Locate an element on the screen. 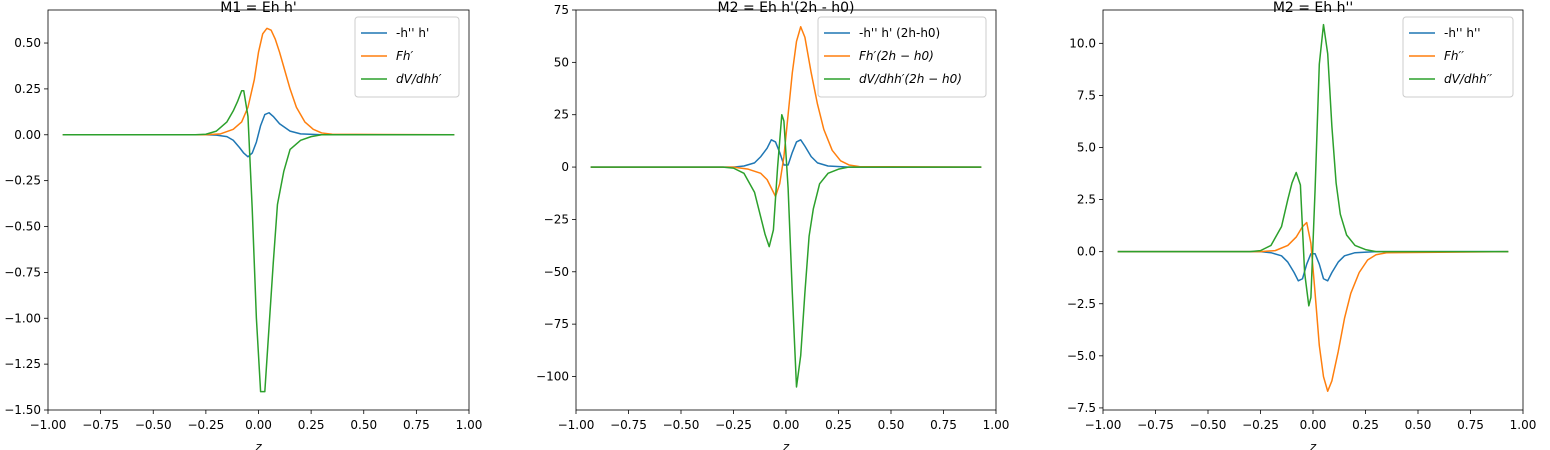 This screenshot has width=1550, height=450. y-tick-label: 7.5 is located at coordinates (1086, 95).